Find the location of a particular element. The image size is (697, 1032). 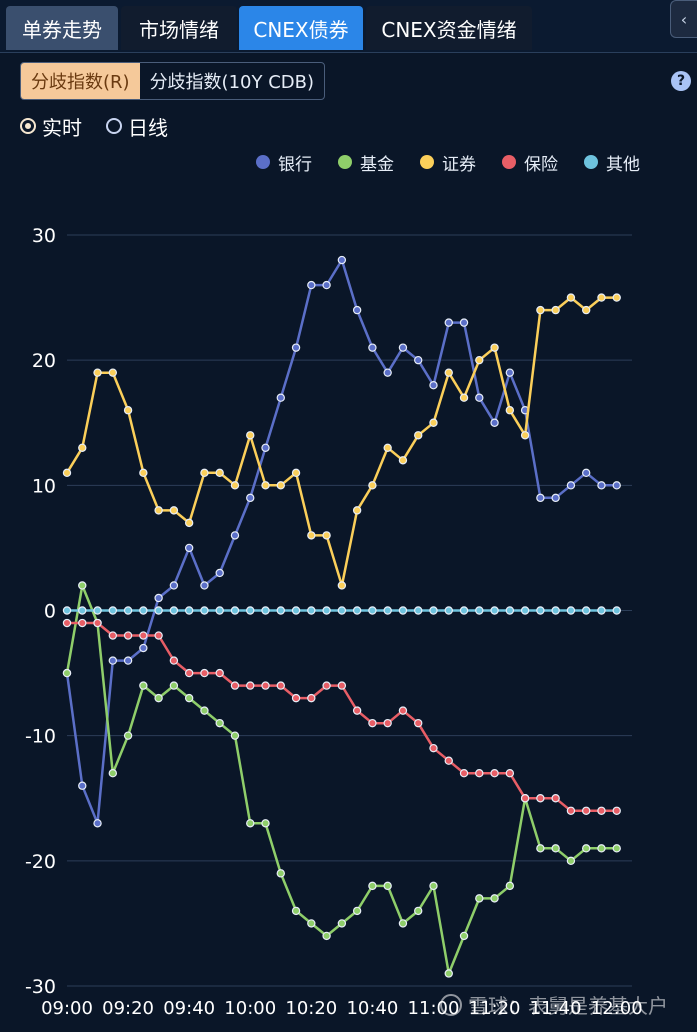

tab-market-sentiment: 市场情绪 is located at coordinates (179, 28).